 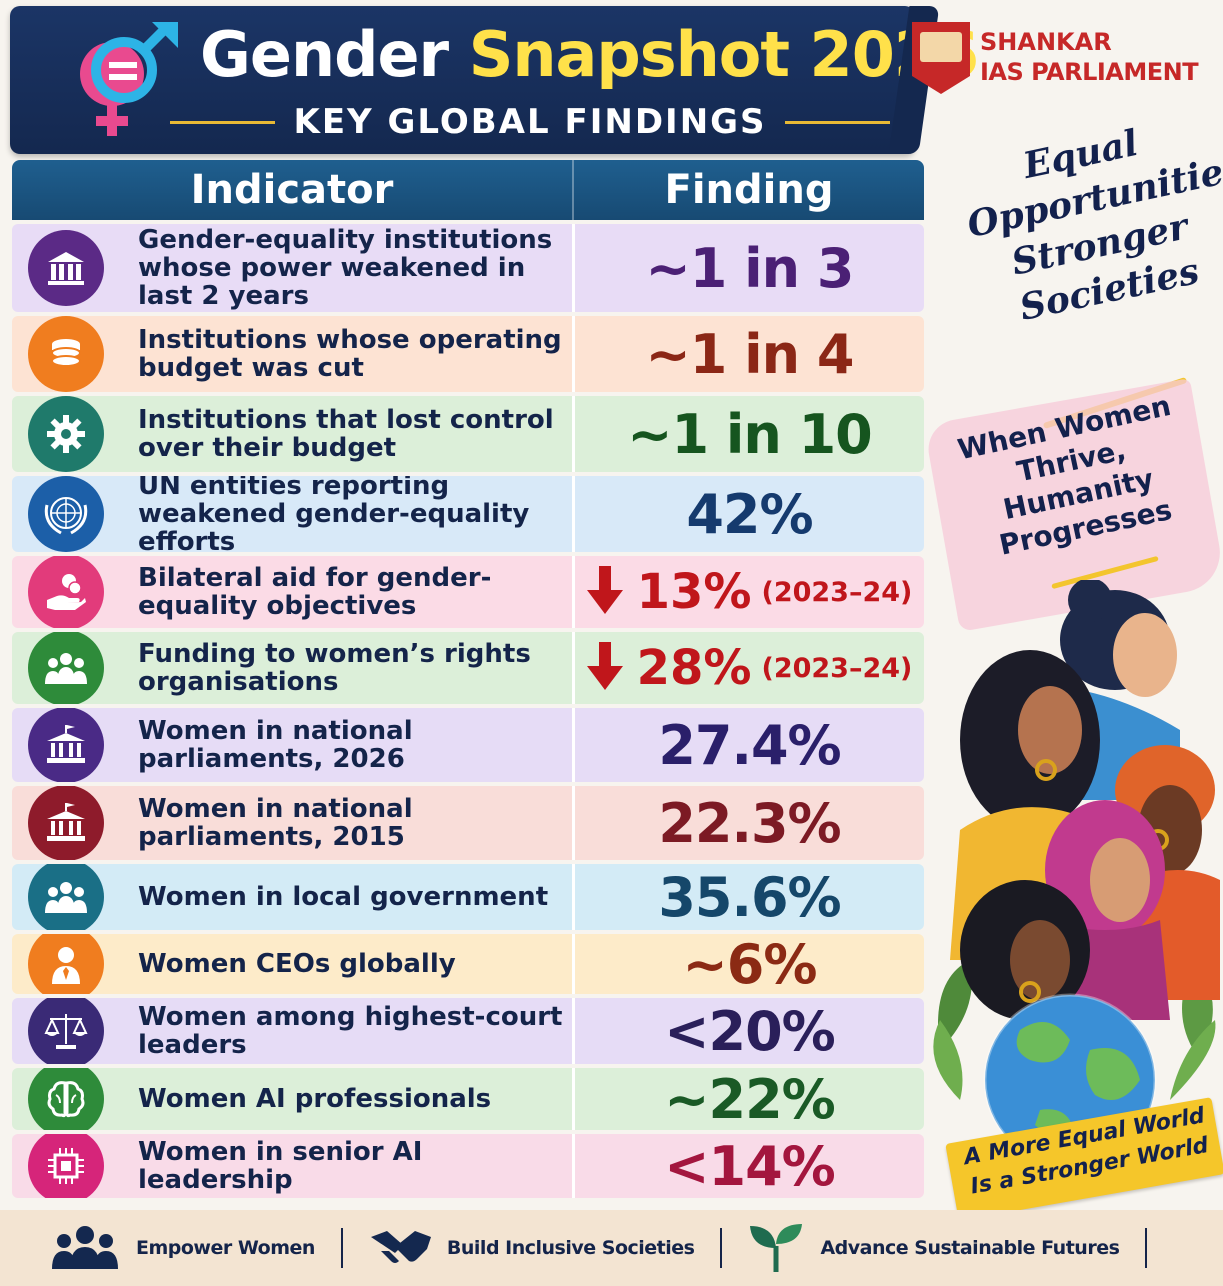 I want to click on coins-icon, so click(x=66, y=354).